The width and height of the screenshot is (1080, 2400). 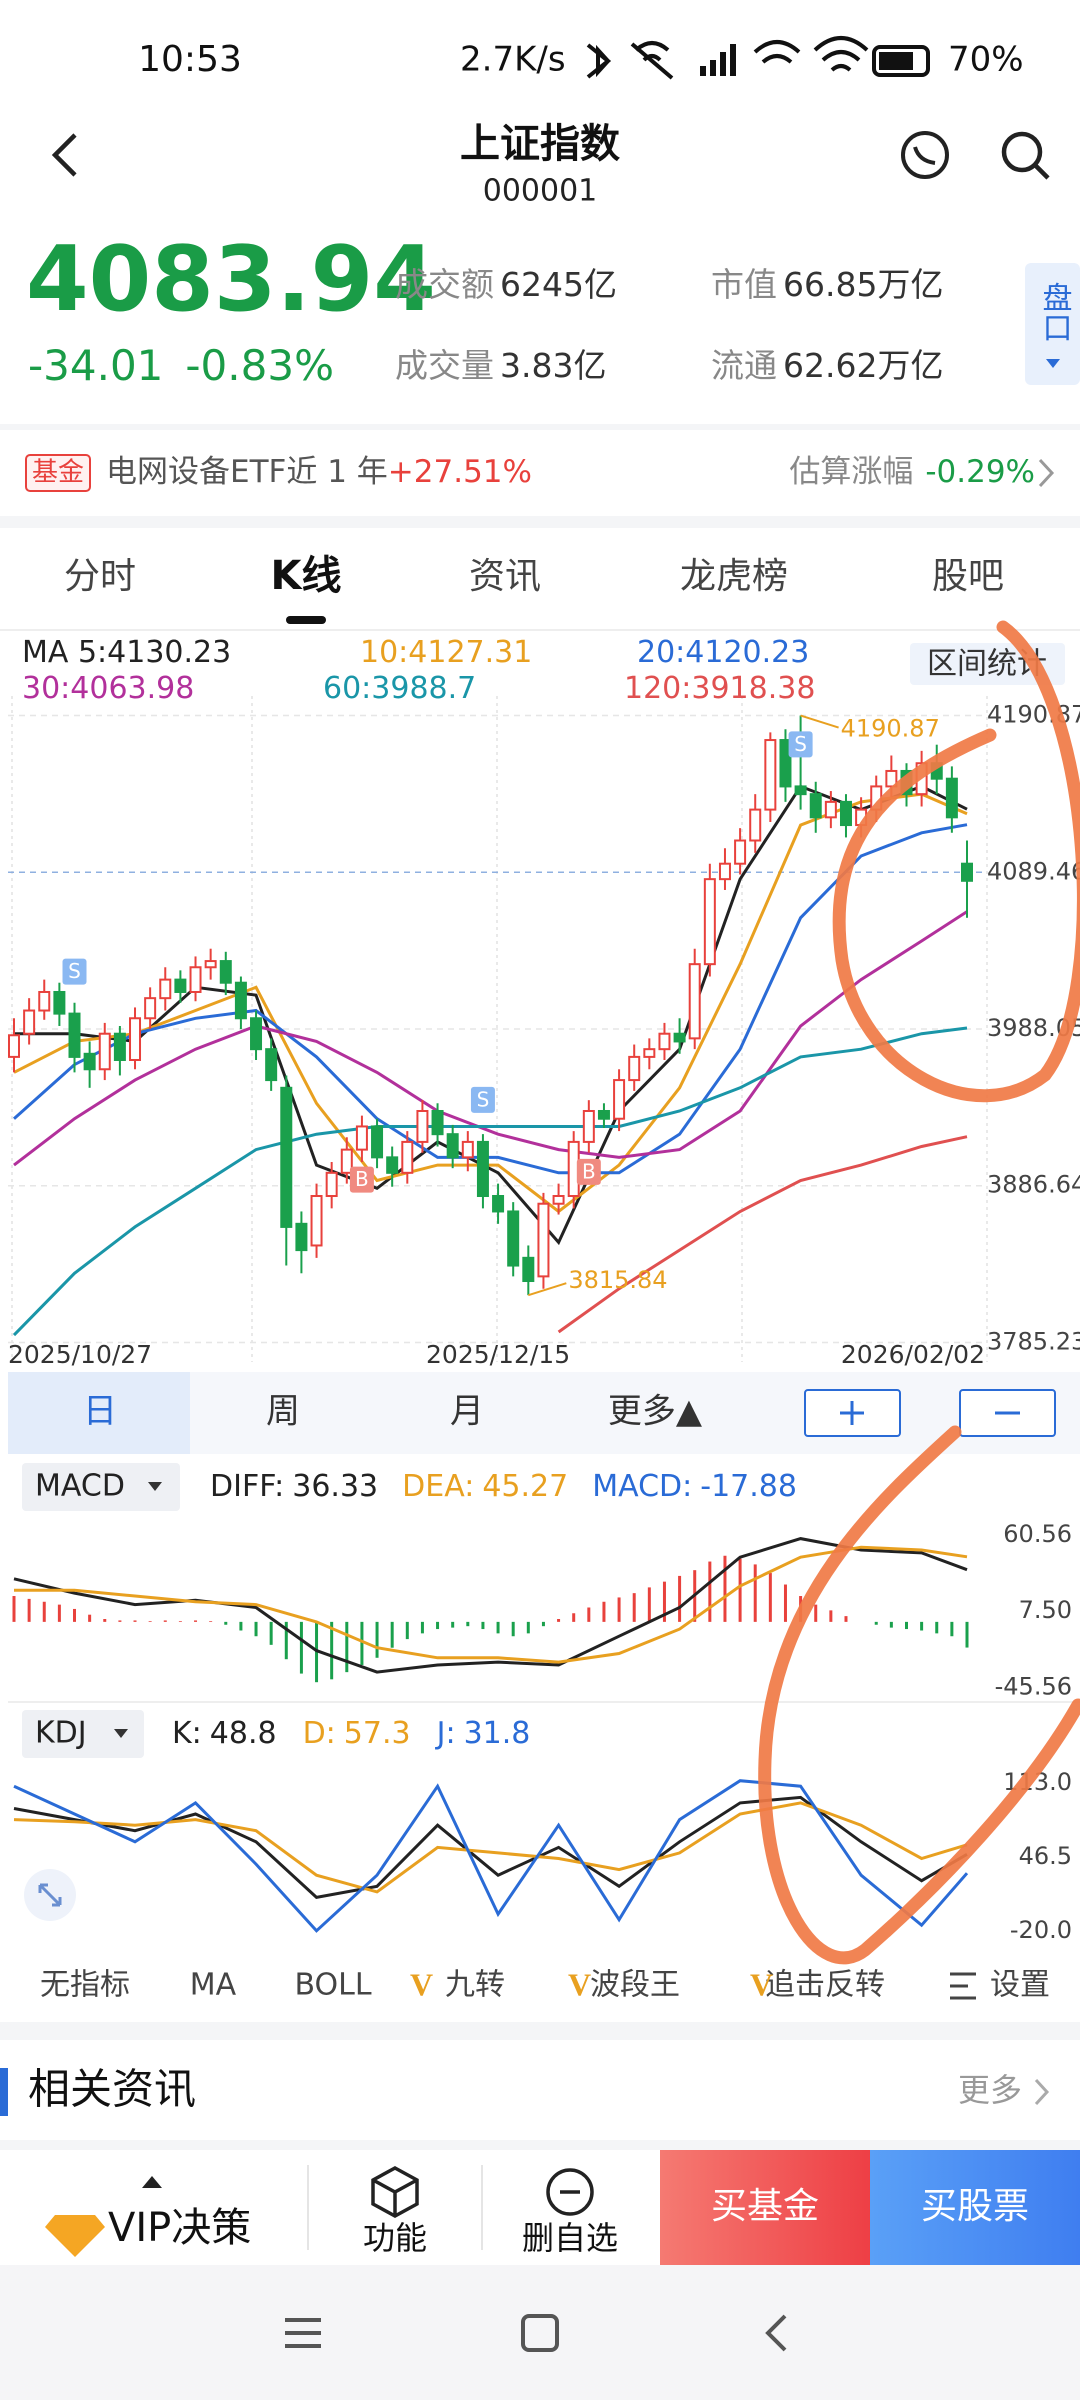 What do you see at coordinates (445, 1733) in the screenshot?
I see `legend-name: J:` at bounding box center [445, 1733].